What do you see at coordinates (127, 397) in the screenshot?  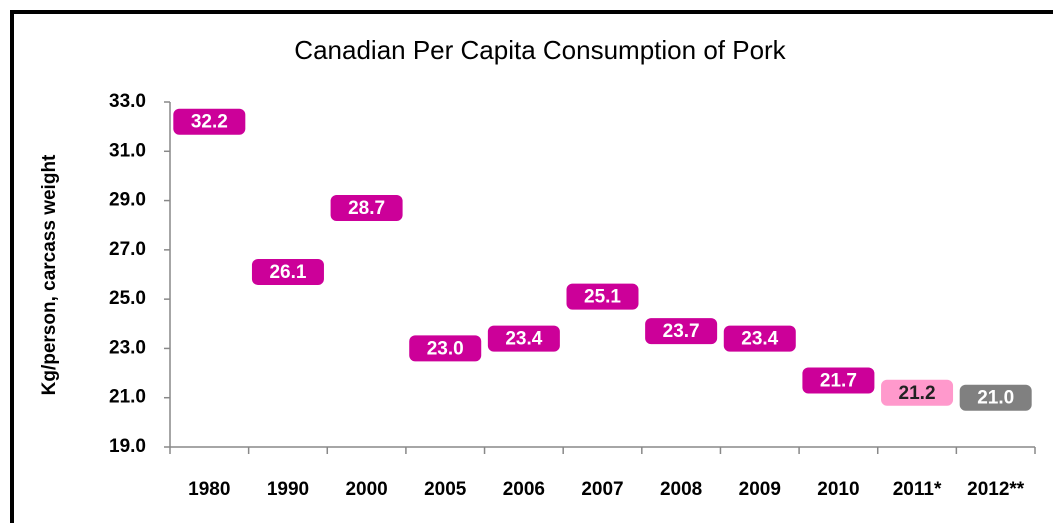 I see `y-tick-label: 21.0` at bounding box center [127, 397].